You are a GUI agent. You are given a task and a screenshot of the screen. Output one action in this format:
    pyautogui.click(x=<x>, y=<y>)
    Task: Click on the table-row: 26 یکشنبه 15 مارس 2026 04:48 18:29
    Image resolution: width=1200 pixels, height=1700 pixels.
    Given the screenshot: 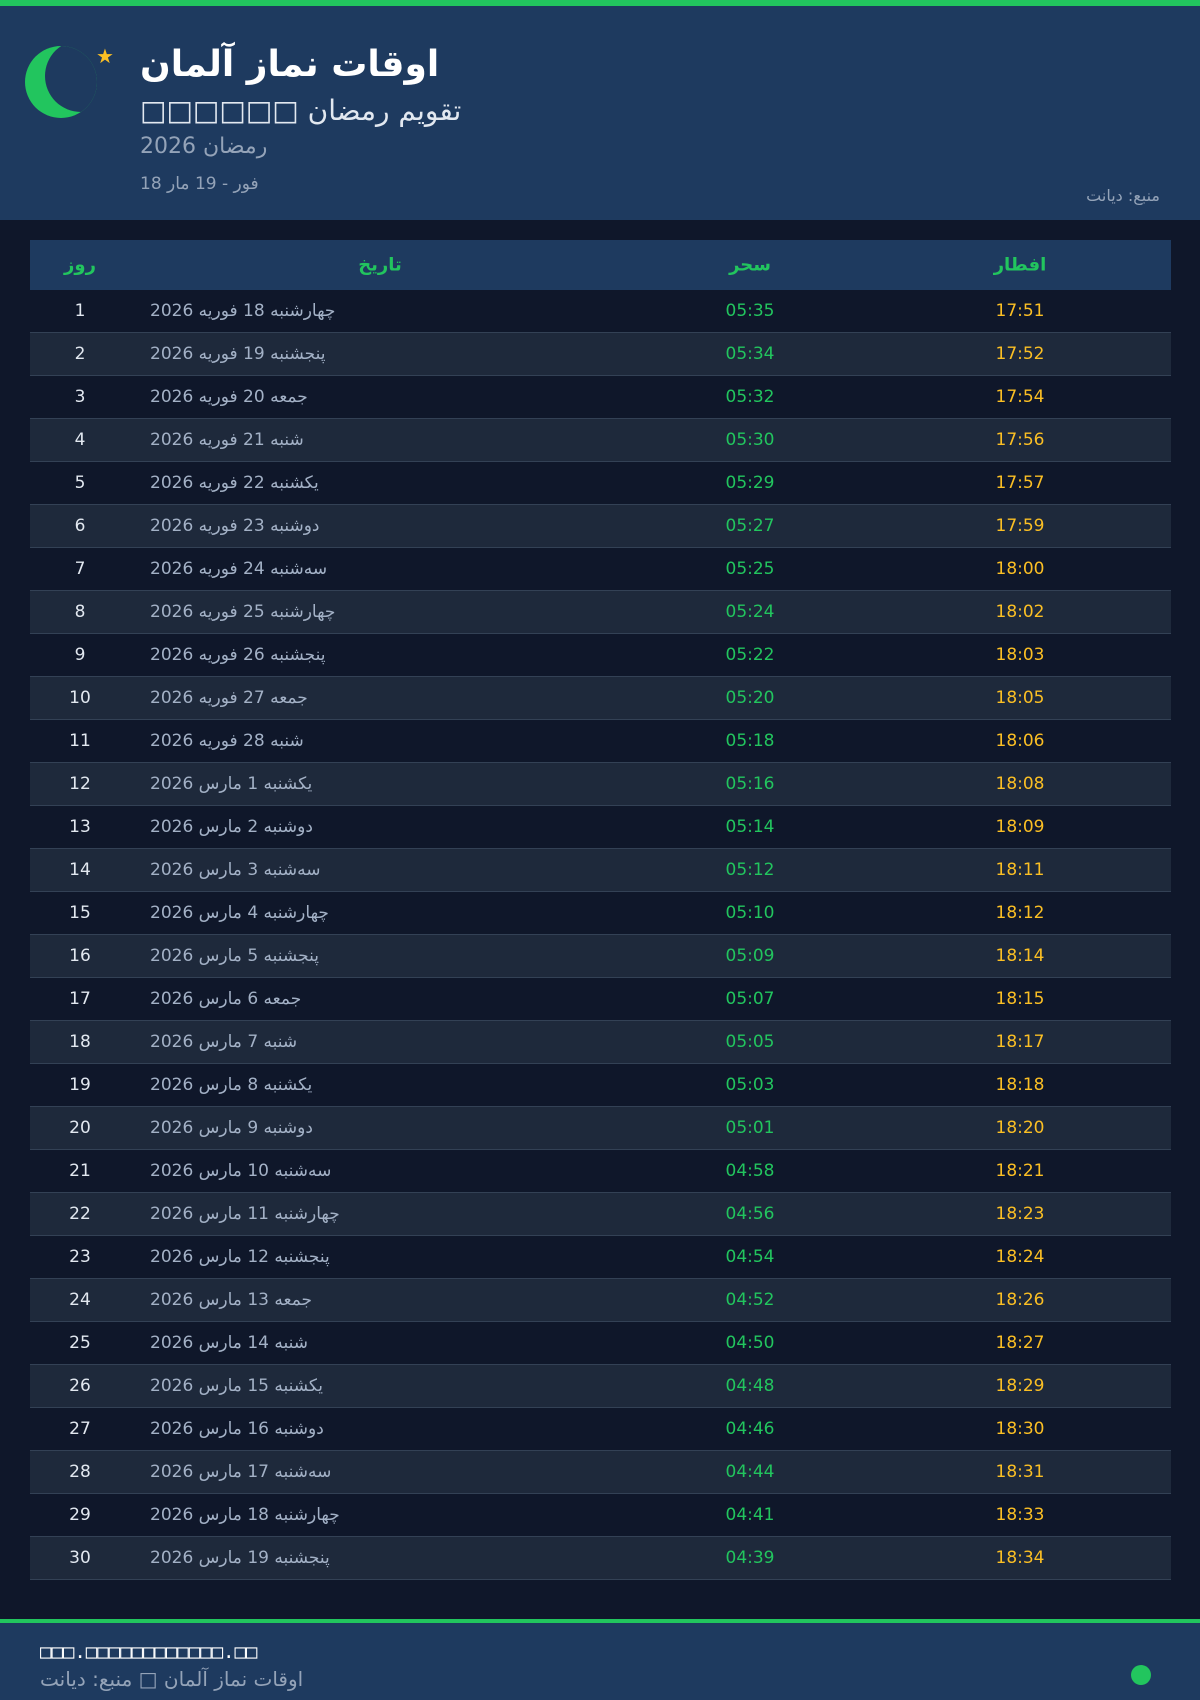 What is the action you would take?
    pyautogui.click(x=600, y=1386)
    